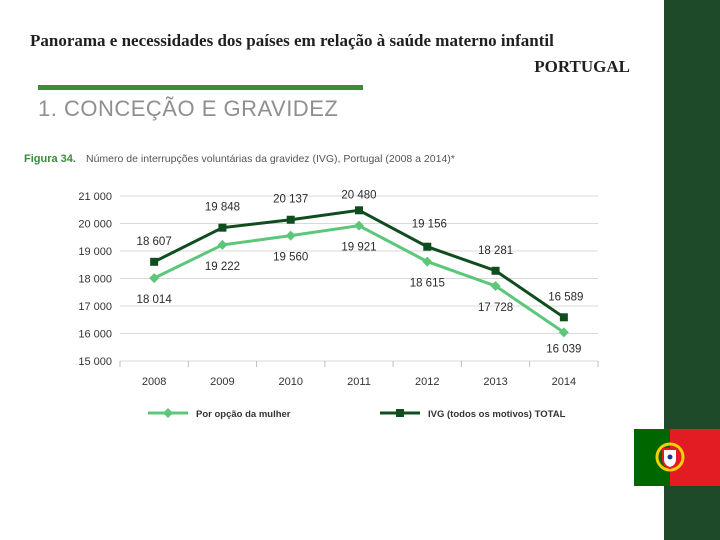 The image size is (720, 540). What do you see at coordinates (677, 457) in the screenshot?
I see `portugal-flag` at bounding box center [677, 457].